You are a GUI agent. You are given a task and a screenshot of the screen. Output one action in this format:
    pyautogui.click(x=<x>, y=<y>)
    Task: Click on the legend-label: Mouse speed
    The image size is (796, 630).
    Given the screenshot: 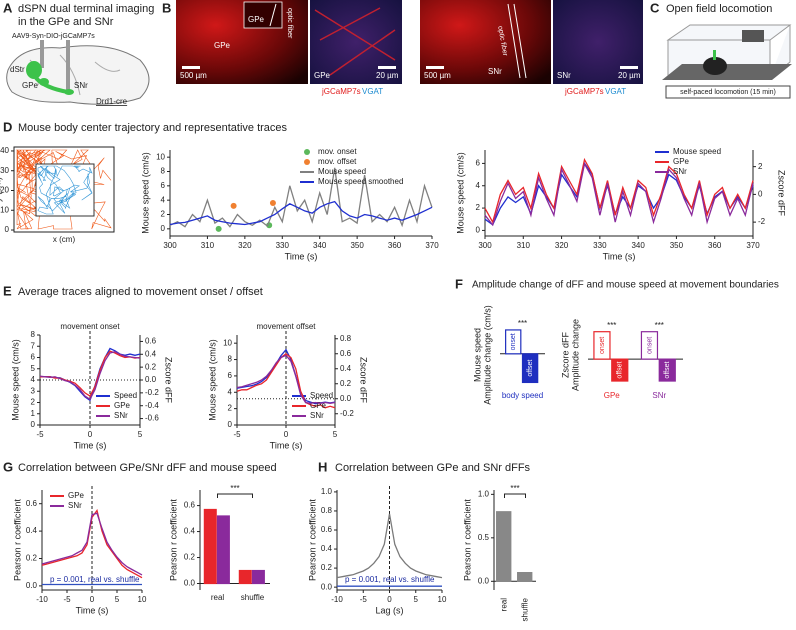 What is the action you would take?
    pyautogui.click(x=697, y=151)
    